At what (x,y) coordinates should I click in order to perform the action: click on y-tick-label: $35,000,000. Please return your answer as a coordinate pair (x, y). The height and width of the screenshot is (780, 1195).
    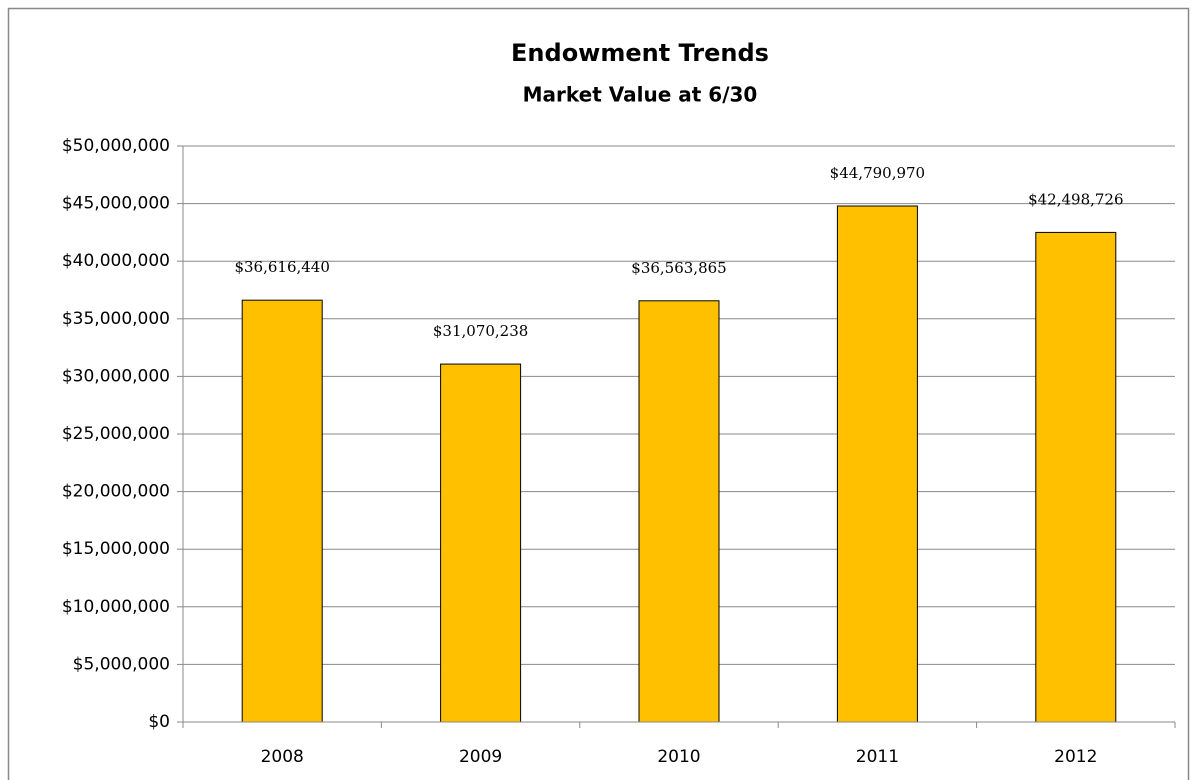
    Looking at the image, I should click on (116, 319).